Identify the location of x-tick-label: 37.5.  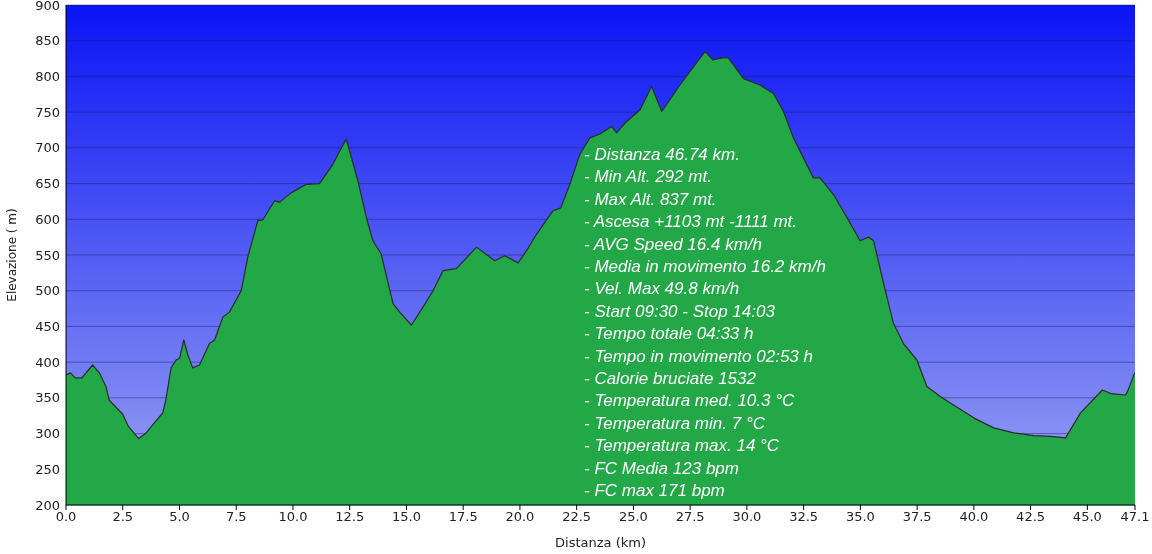
(917, 517).